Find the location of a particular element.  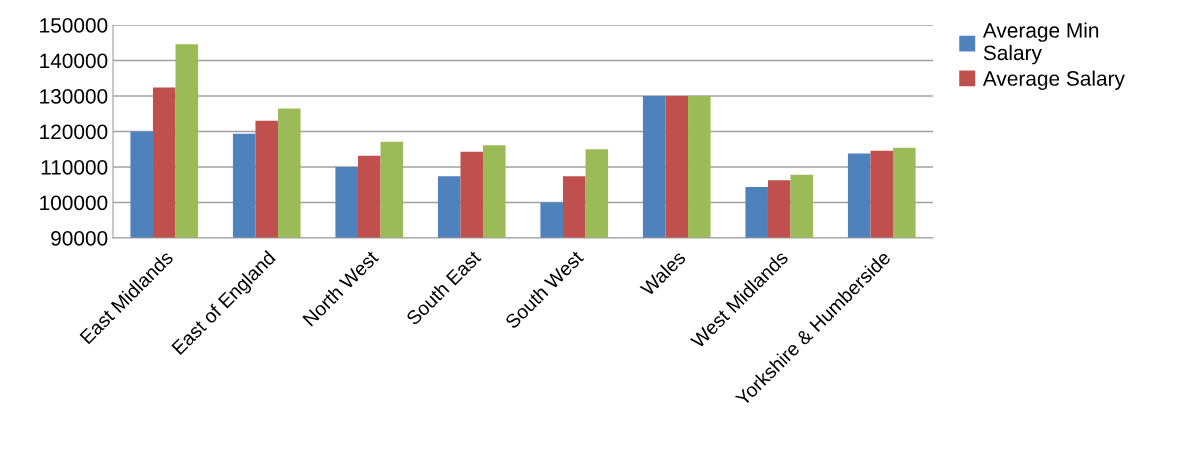

y-tick-label: 100000 is located at coordinates (74, 203).